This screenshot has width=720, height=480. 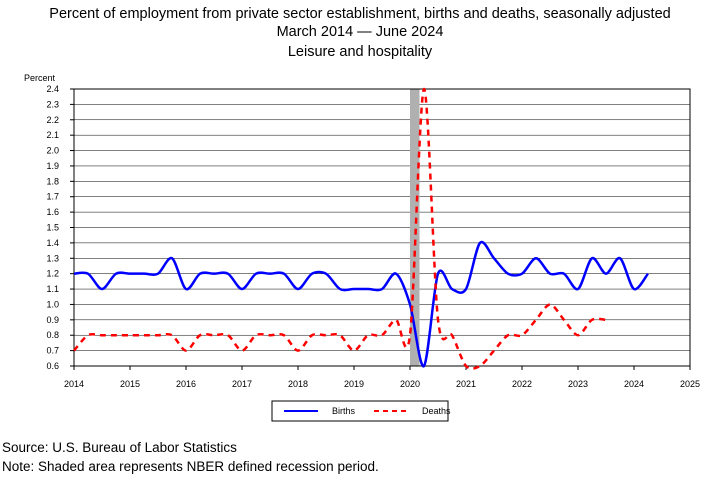 What do you see at coordinates (52, 228) in the screenshot?
I see `y-tick-label: 1.5` at bounding box center [52, 228].